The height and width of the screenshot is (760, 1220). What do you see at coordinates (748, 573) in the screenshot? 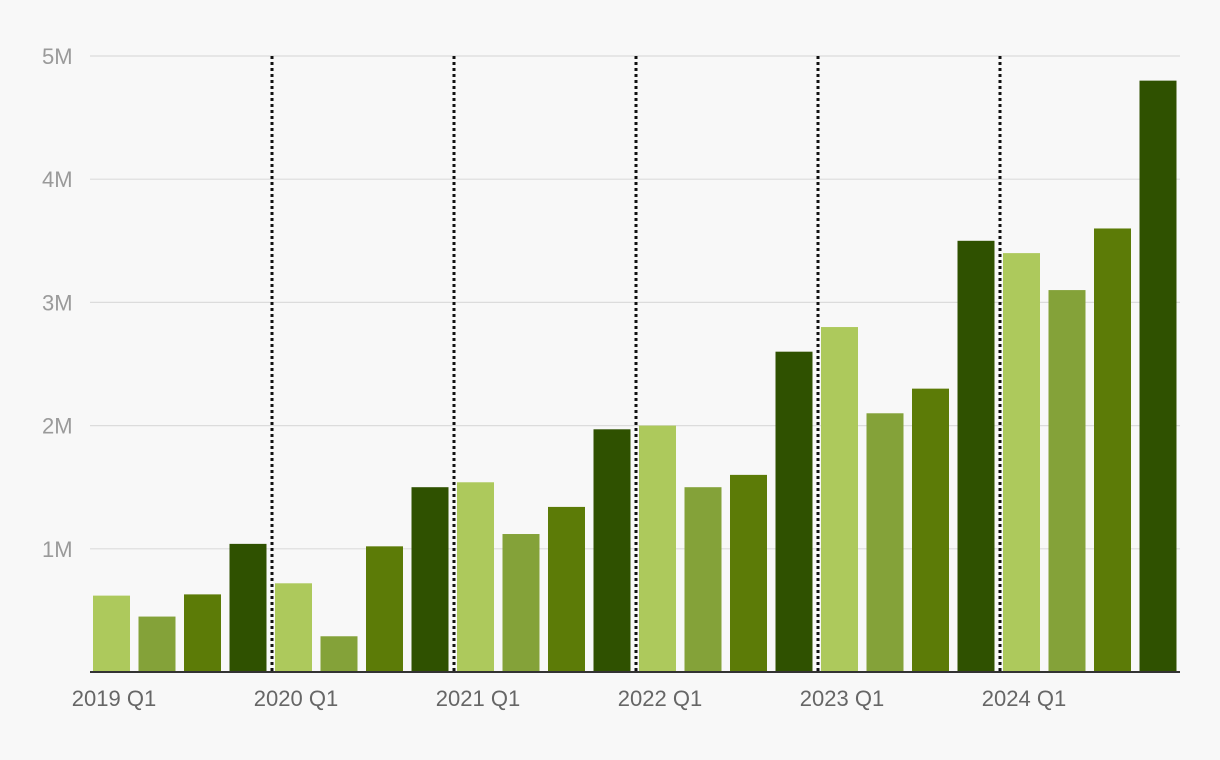
I see `bar-2022-q3` at bounding box center [748, 573].